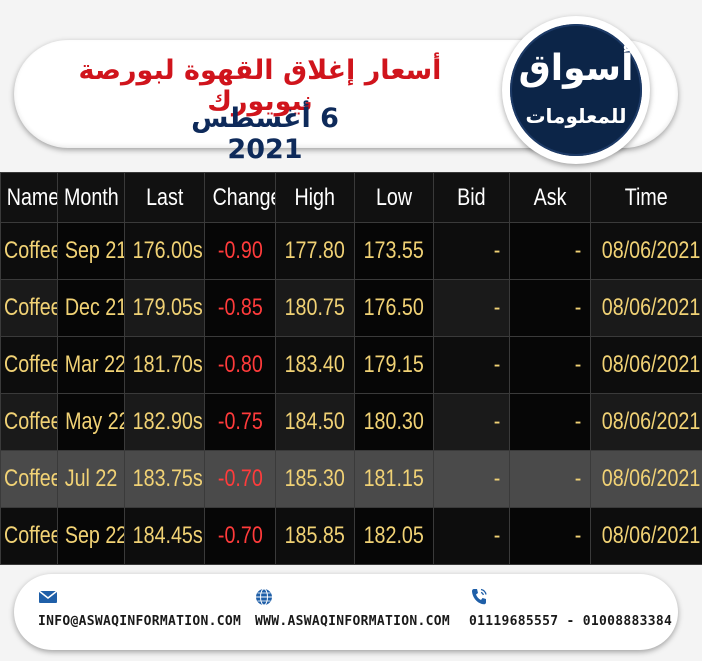 The height and width of the screenshot is (661, 702). What do you see at coordinates (346, 612) in the screenshot?
I see `footer-contact-bar` at bounding box center [346, 612].